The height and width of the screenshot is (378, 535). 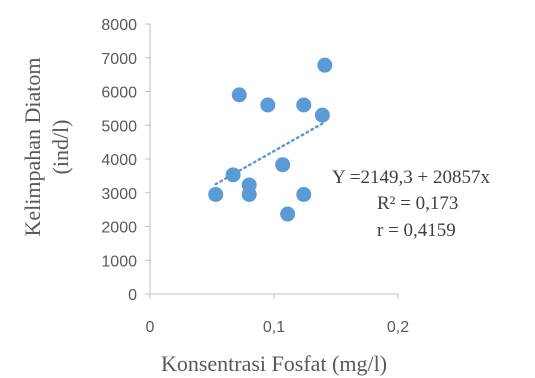 What do you see at coordinates (416, 230) in the screenshot?
I see `correlation-label: r = 0,4159` at bounding box center [416, 230].